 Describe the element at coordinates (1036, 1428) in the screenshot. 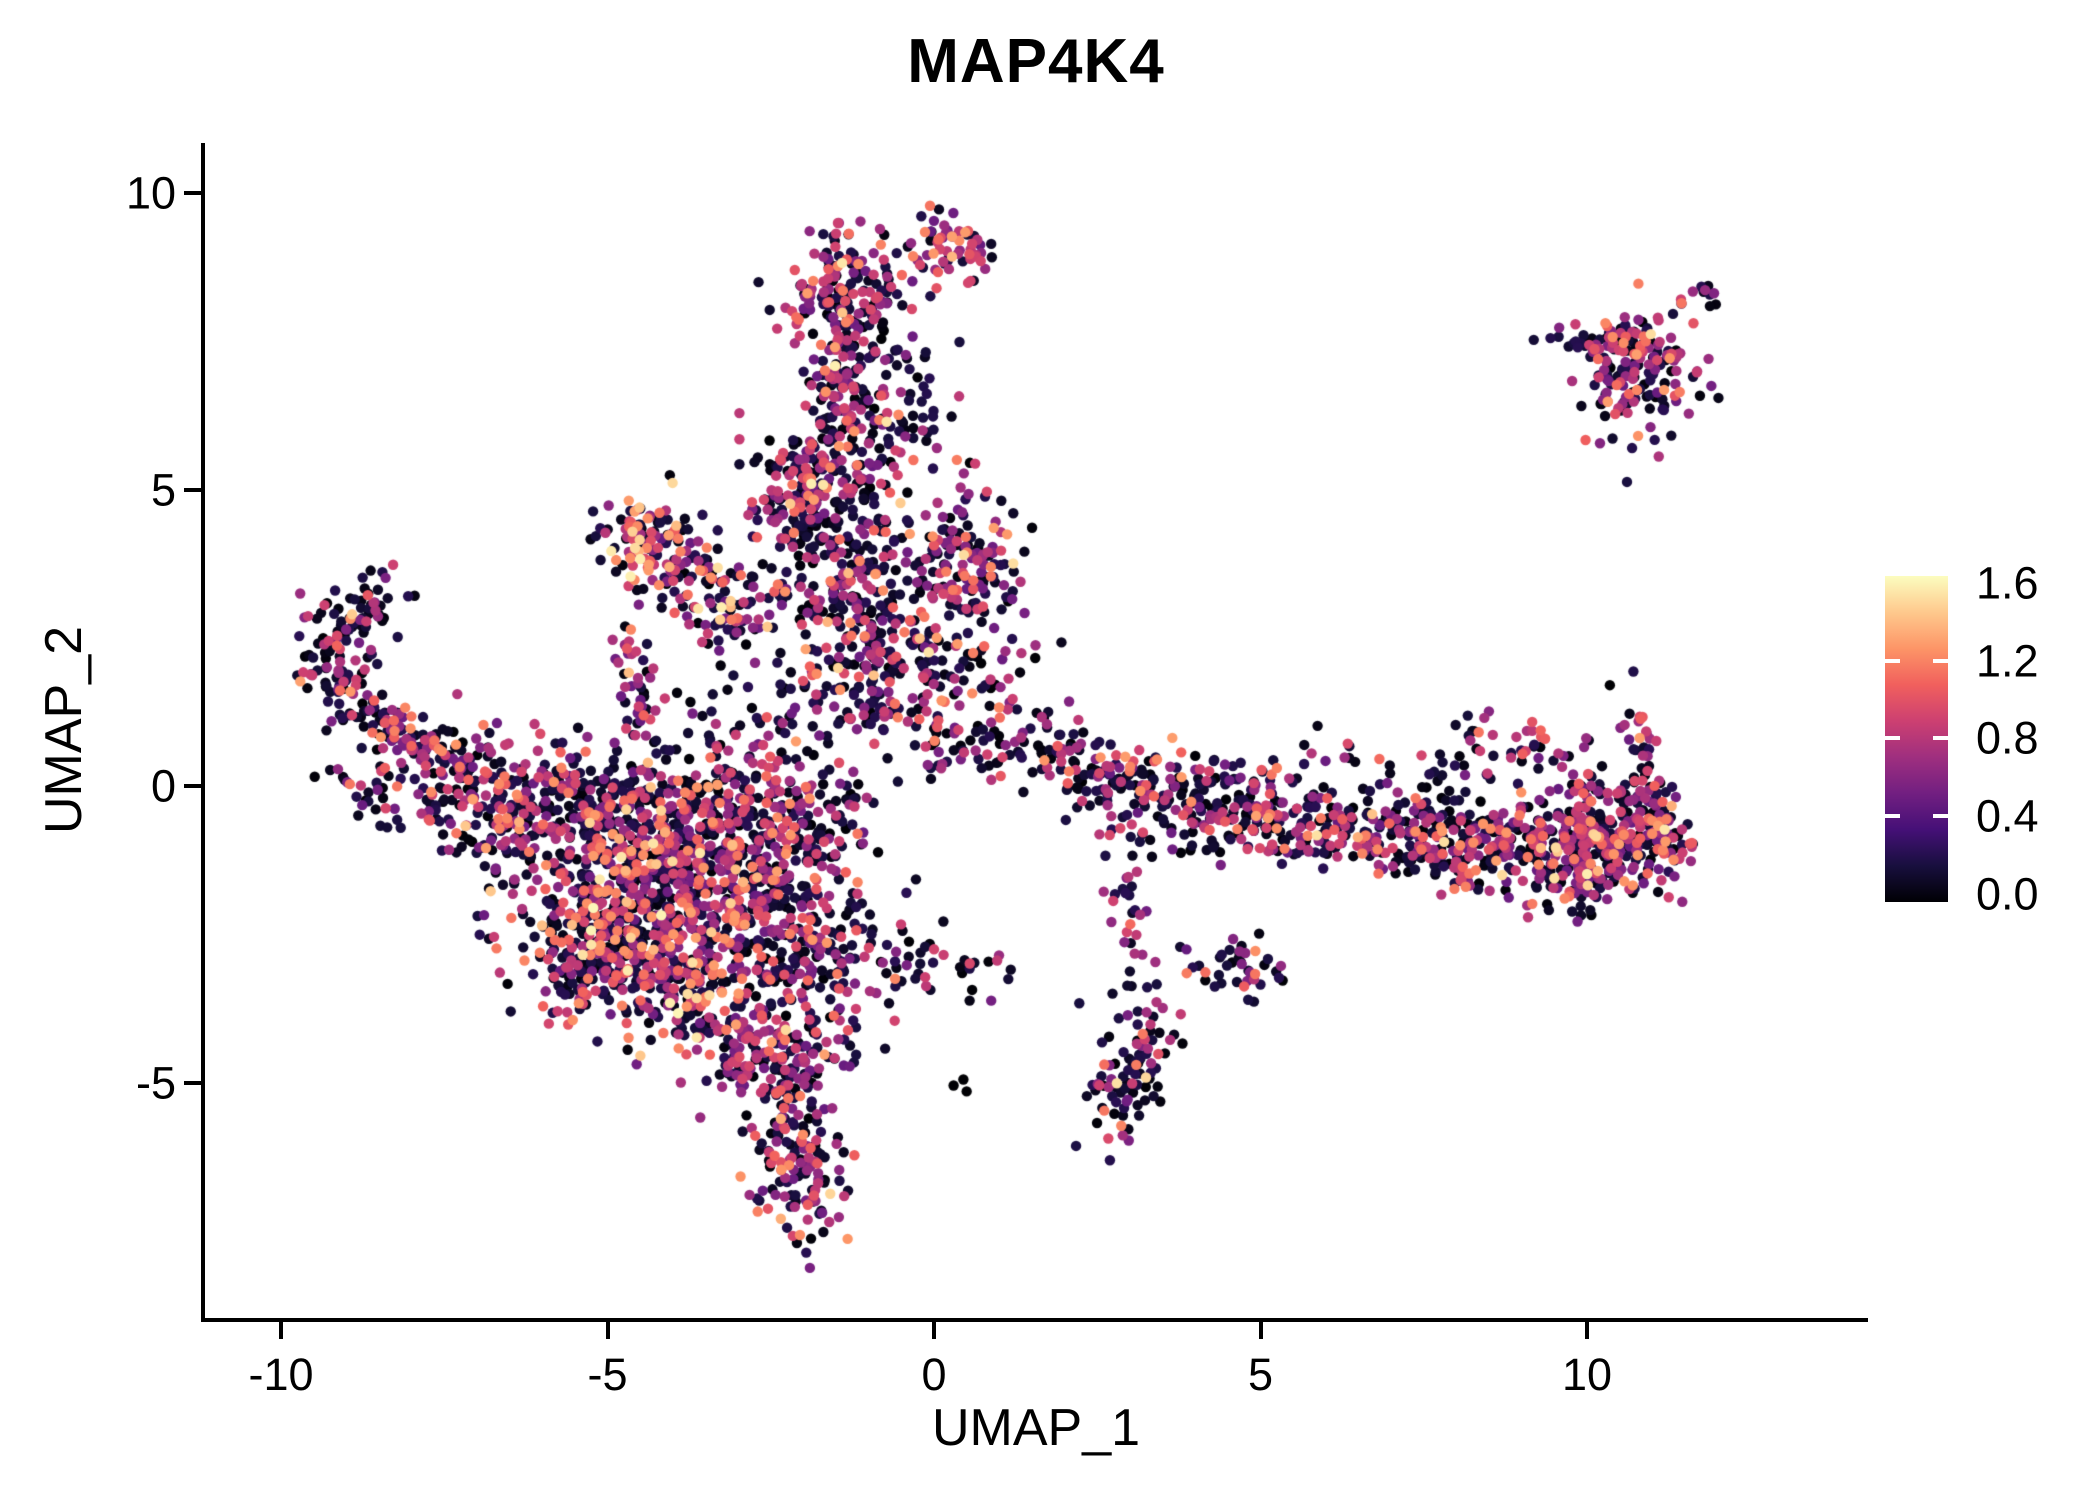

I see `x-axis-title: UMAP_1` at that location.